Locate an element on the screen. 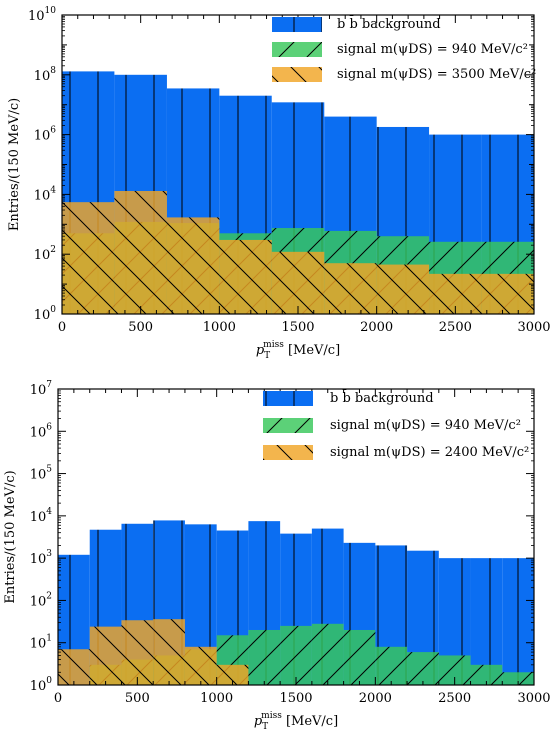 The height and width of the screenshot is (731, 552). y-tick-label: 10¹⁰ is located at coordinates (42, 15).